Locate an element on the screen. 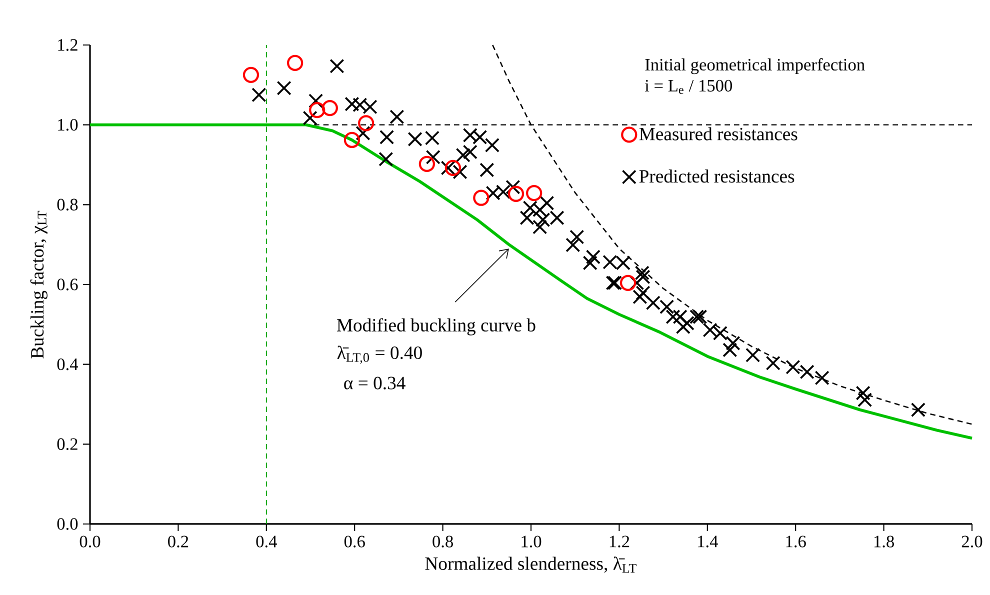 Image resolution: width=990 pixels, height=595 pixels. x-tick-label: 1.8 is located at coordinates (884, 542).